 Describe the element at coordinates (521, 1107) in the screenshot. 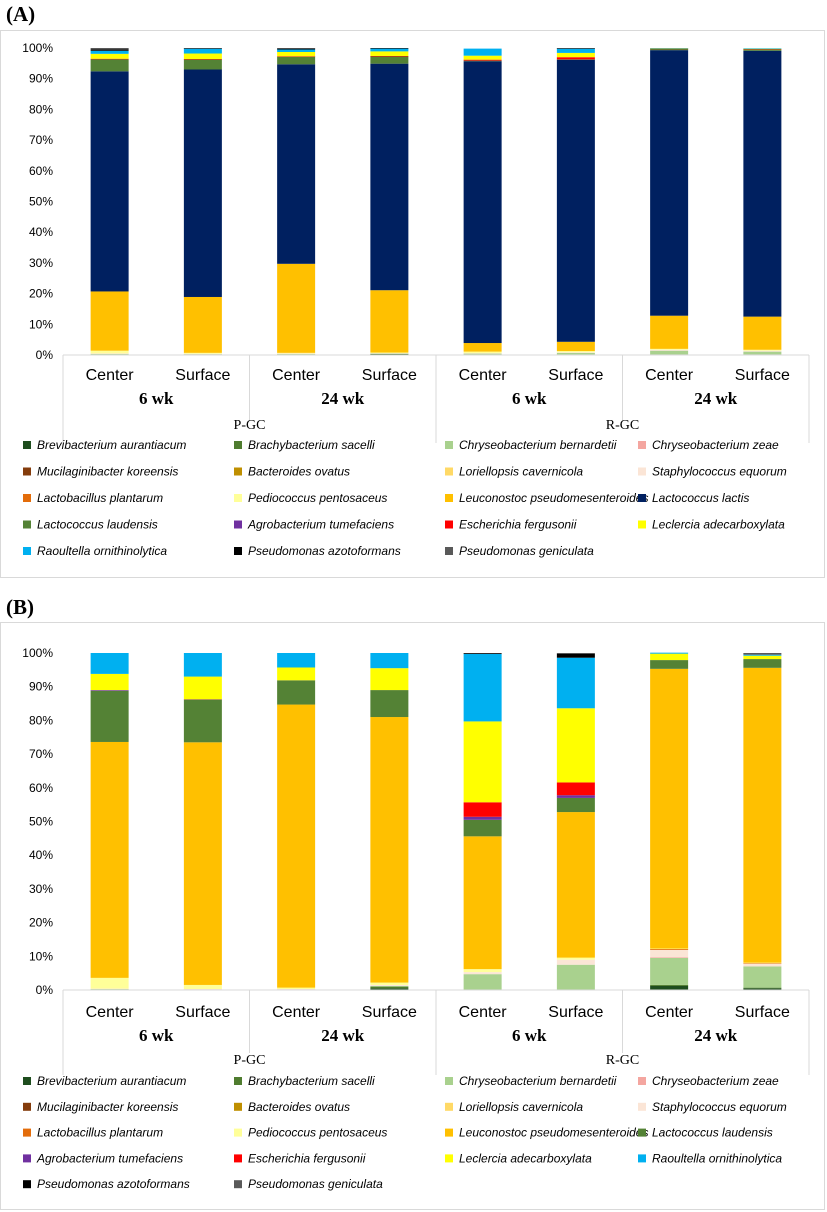

I see `legend-label: Loriellopsis cavernicola` at that location.